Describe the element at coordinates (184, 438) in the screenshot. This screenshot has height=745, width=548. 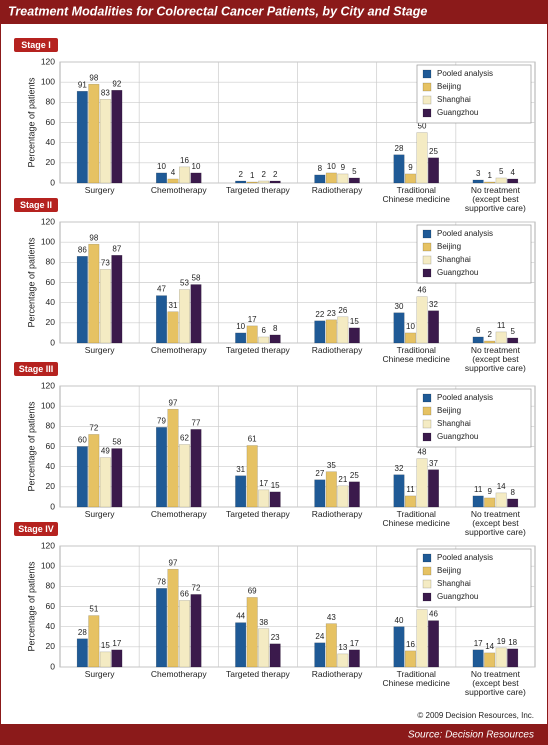
I see `data-label: 62` at that location.